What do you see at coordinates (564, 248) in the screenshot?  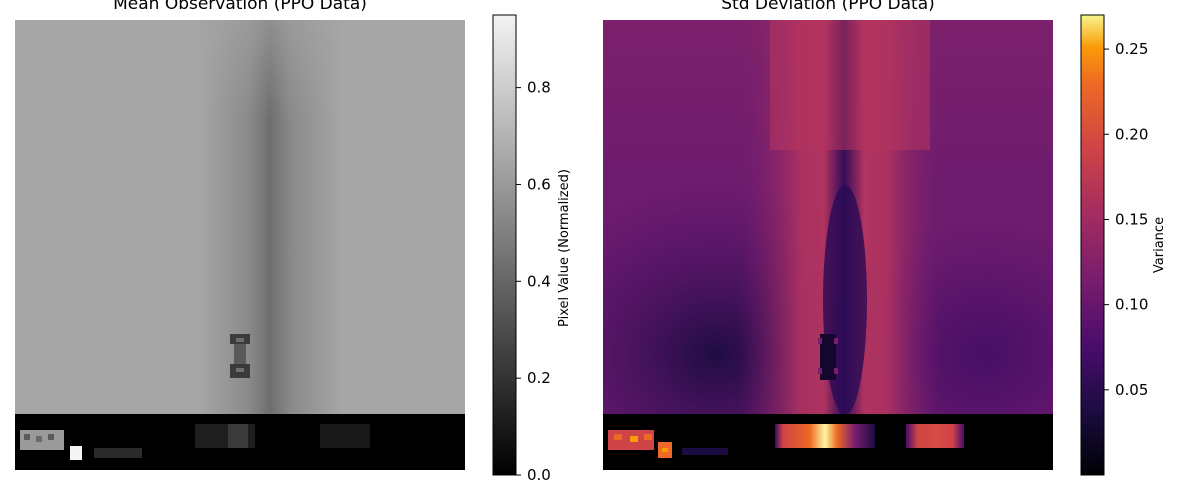 I see `mean-colorbar-label: Pixel Value (Normalized)` at bounding box center [564, 248].